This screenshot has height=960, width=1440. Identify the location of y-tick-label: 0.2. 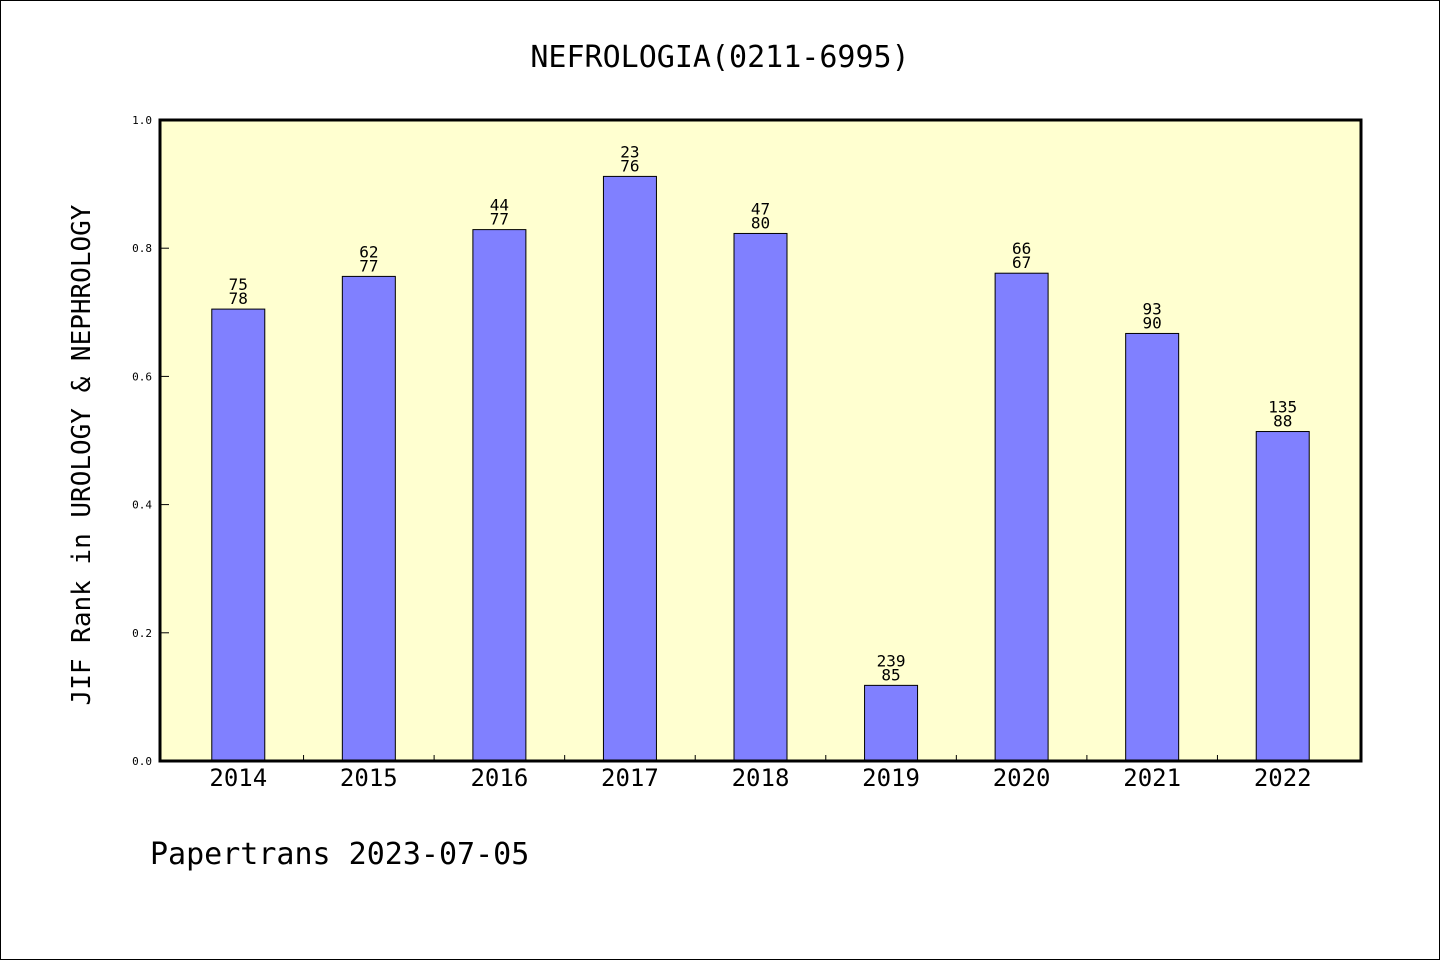
(142, 633).